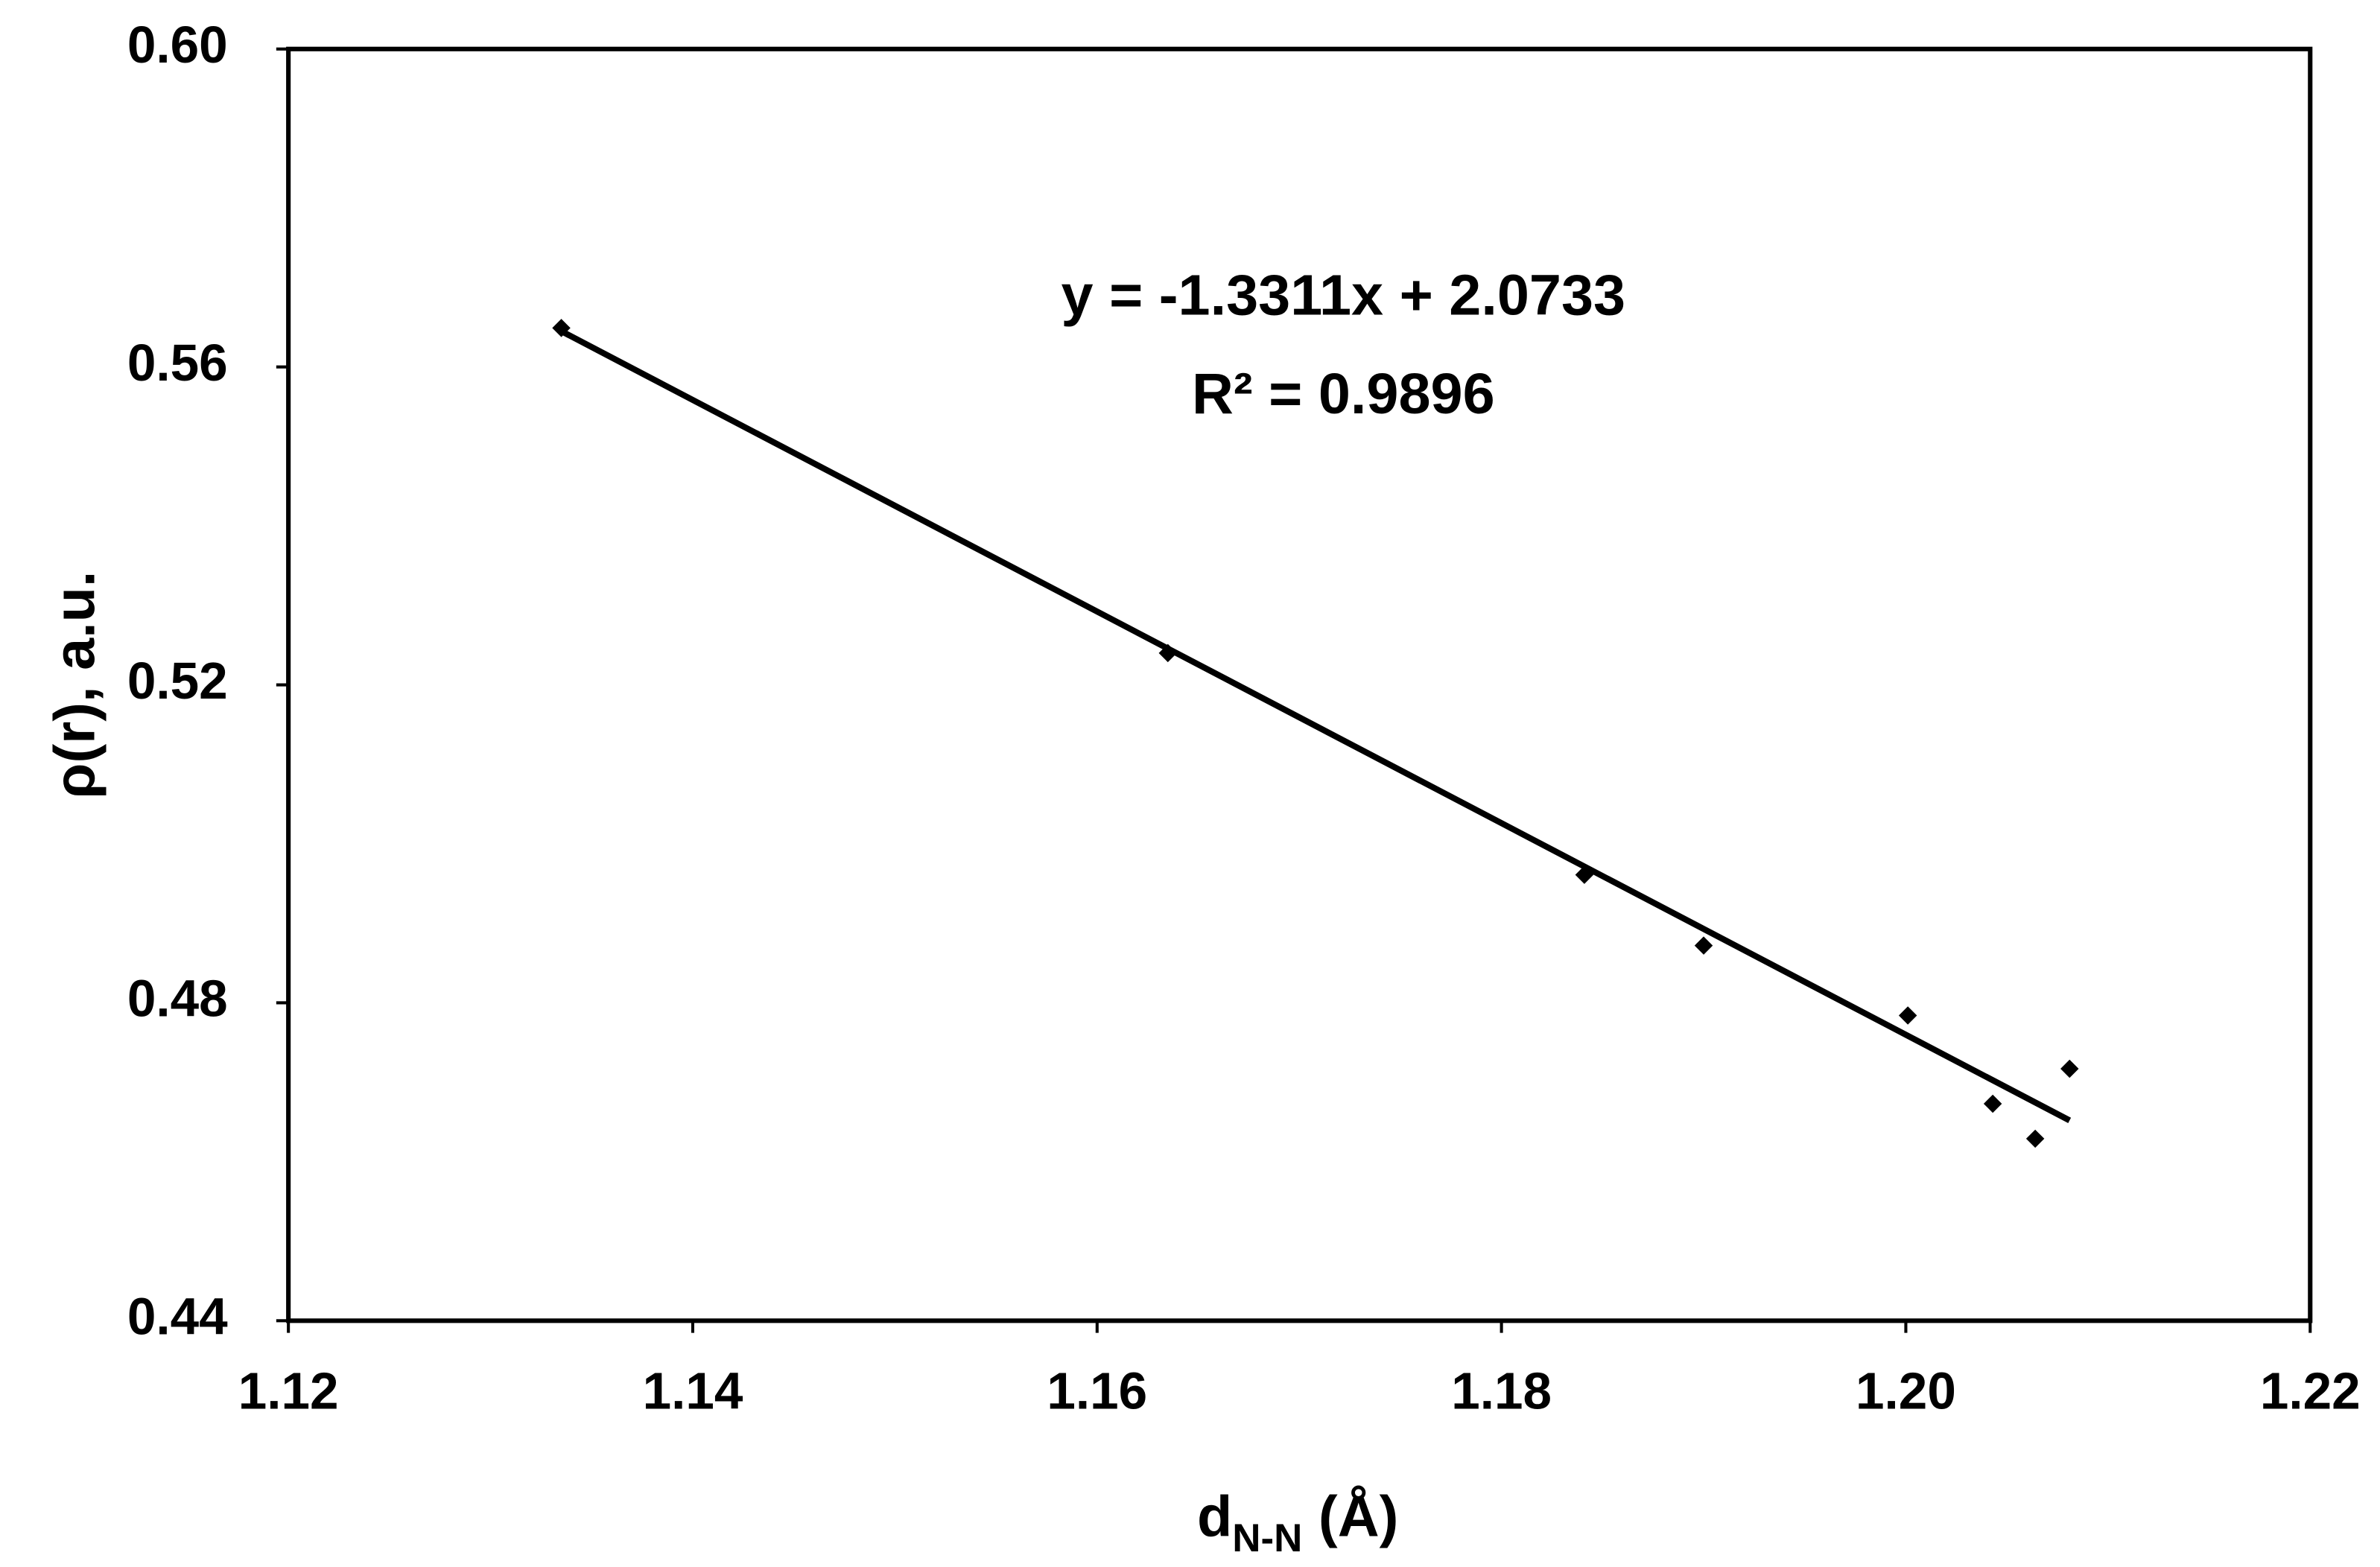 Image resolution: width=2380 pixels, height=1567 pixels. Describe the element at coordinates (1343, 394) in the screenshot. I see `trendline-r2: R² = 0.9896` at that location.